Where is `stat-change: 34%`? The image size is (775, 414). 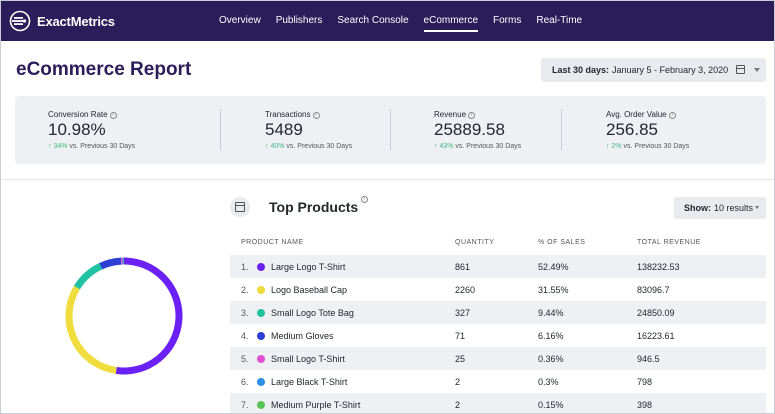
stat-change: 34% is located at coordinates (60, 146).